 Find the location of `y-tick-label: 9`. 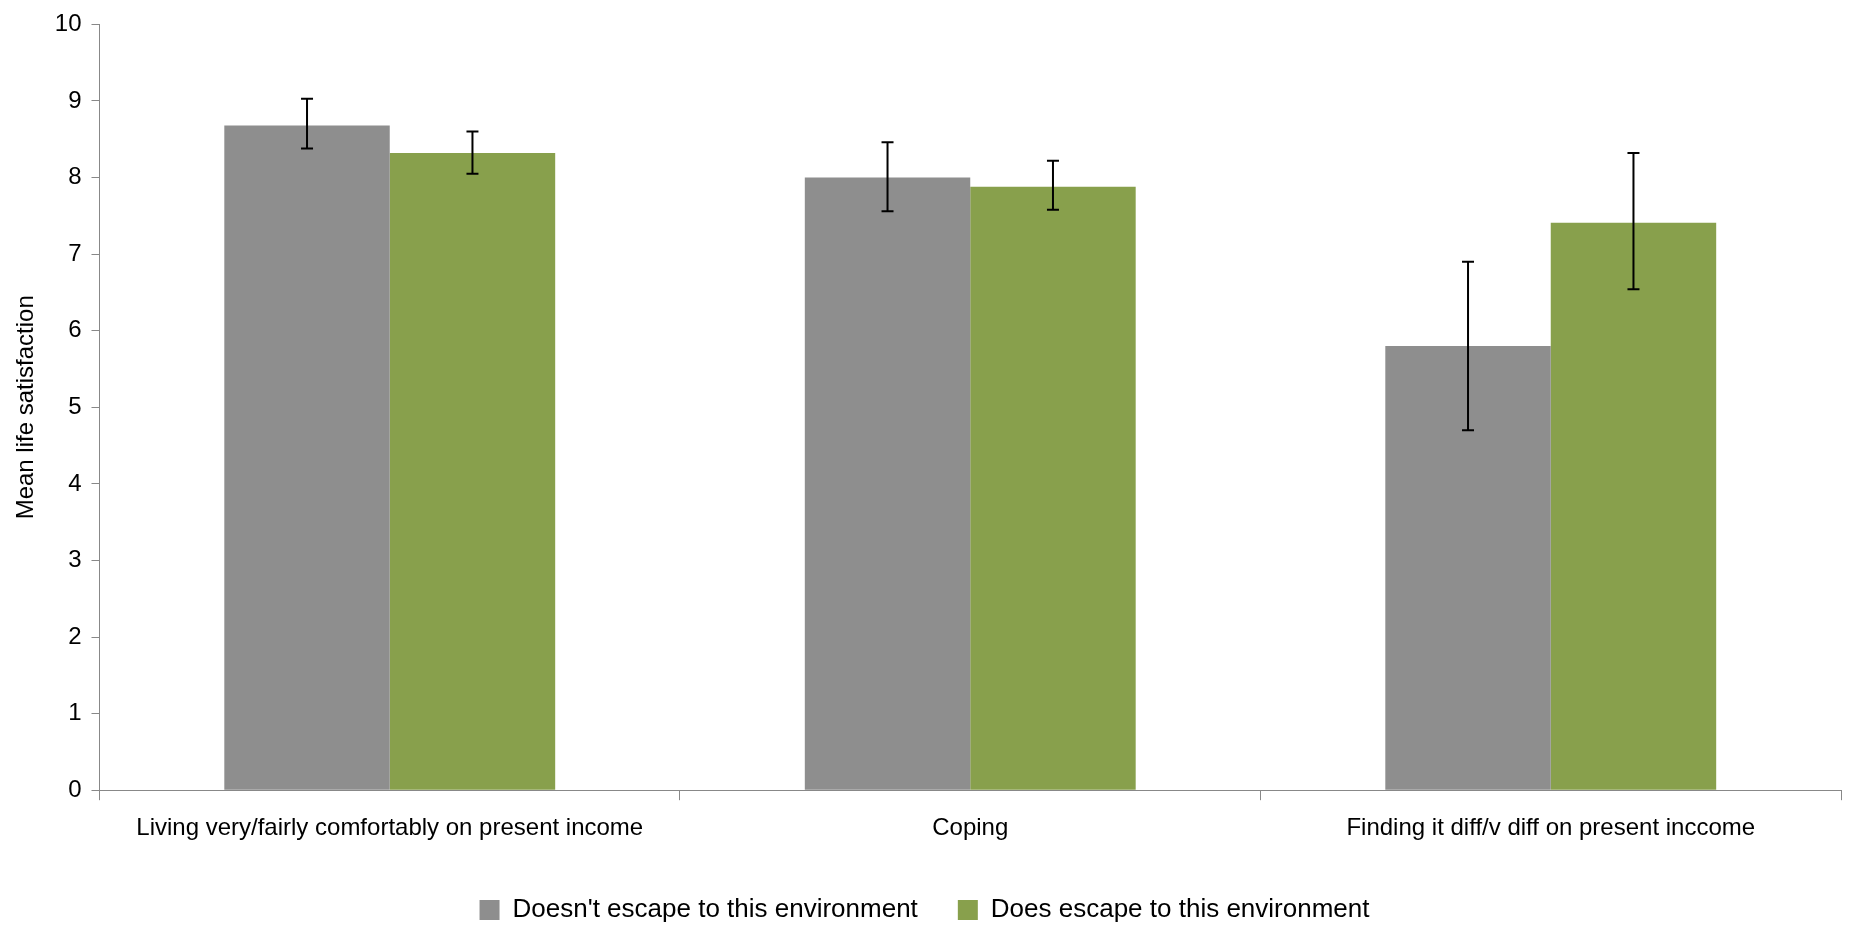

y-tick-label: 9 is located at coordinates (75, 99).